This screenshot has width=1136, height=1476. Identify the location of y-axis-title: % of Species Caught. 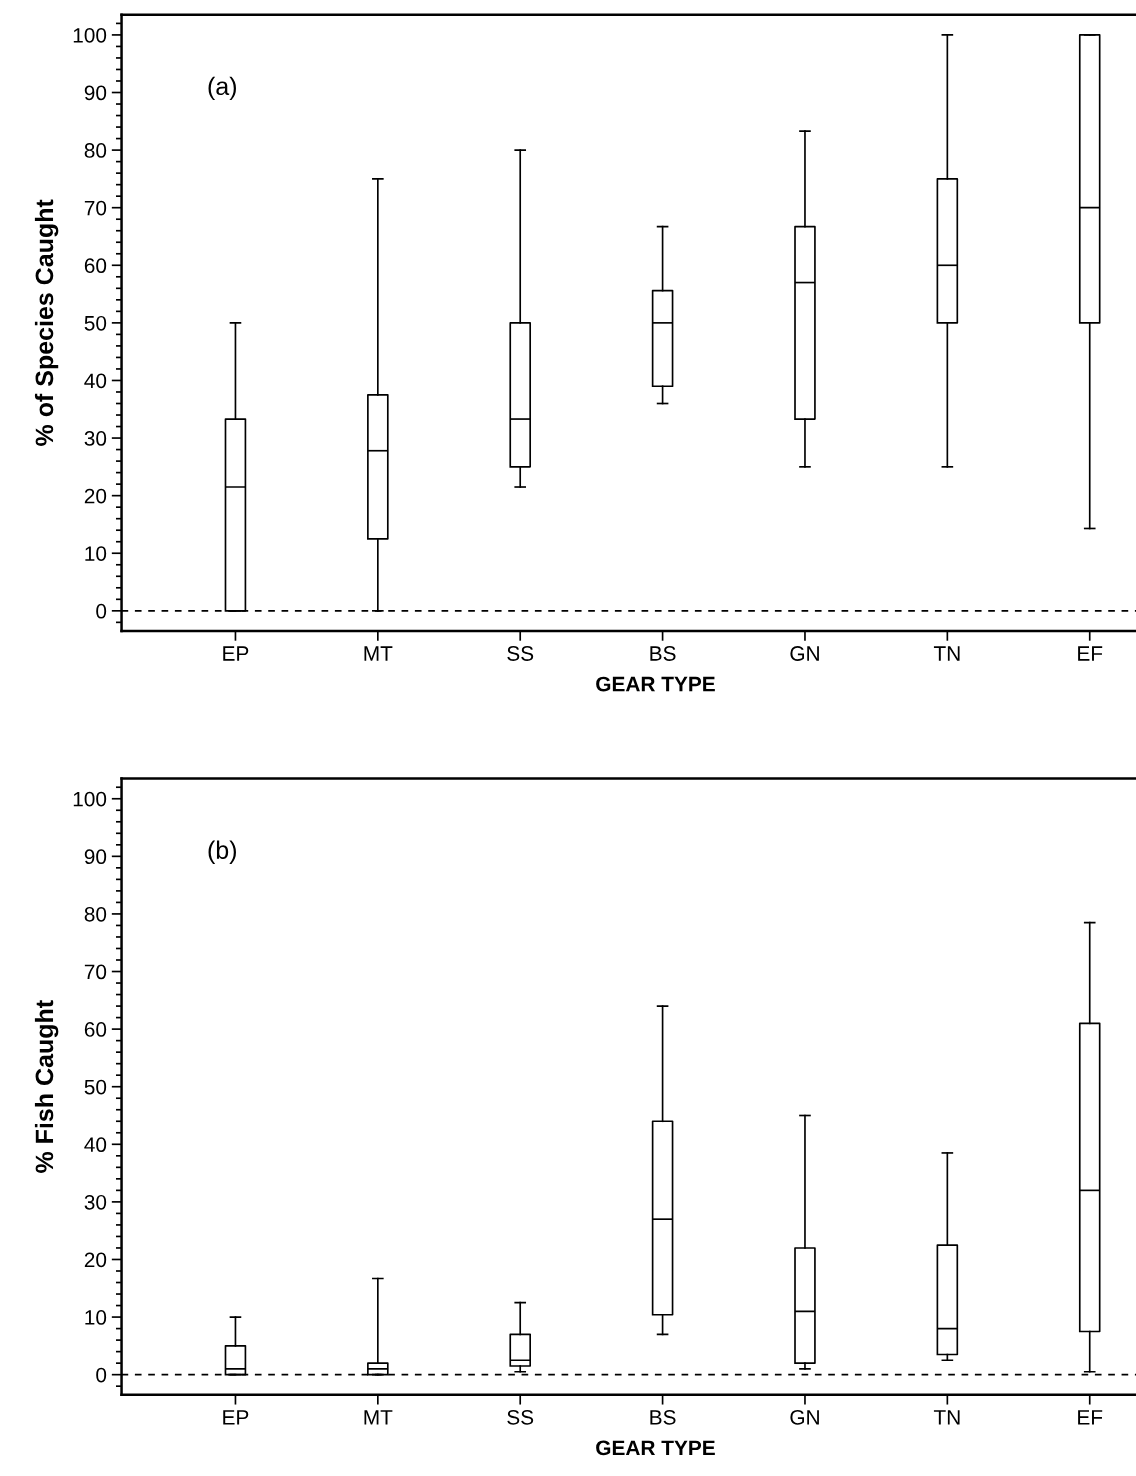
(46, 322).